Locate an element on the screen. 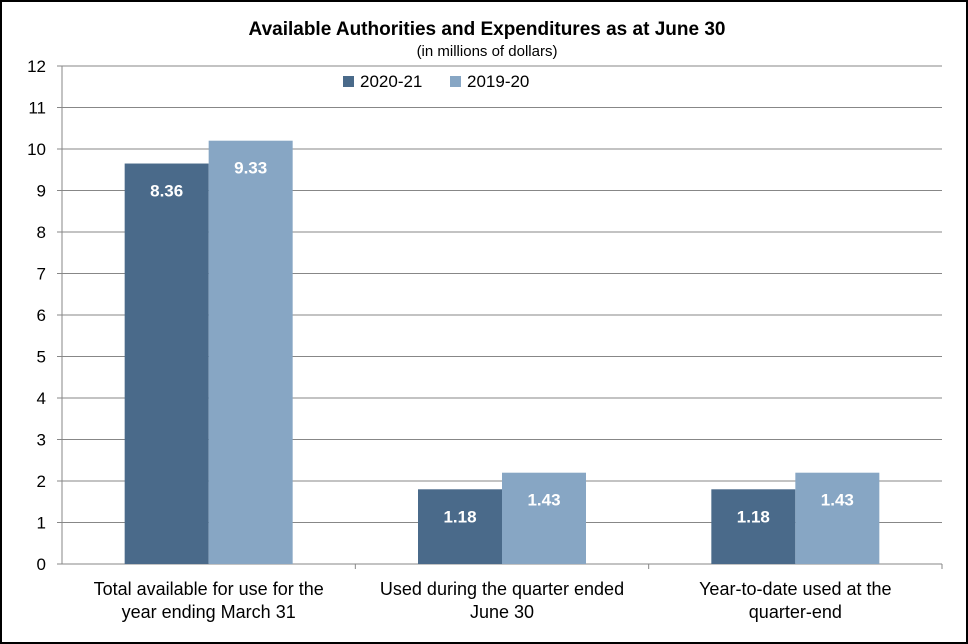  chart-subtitle: (in millions of dollars) is located at coordinates (487, 51).